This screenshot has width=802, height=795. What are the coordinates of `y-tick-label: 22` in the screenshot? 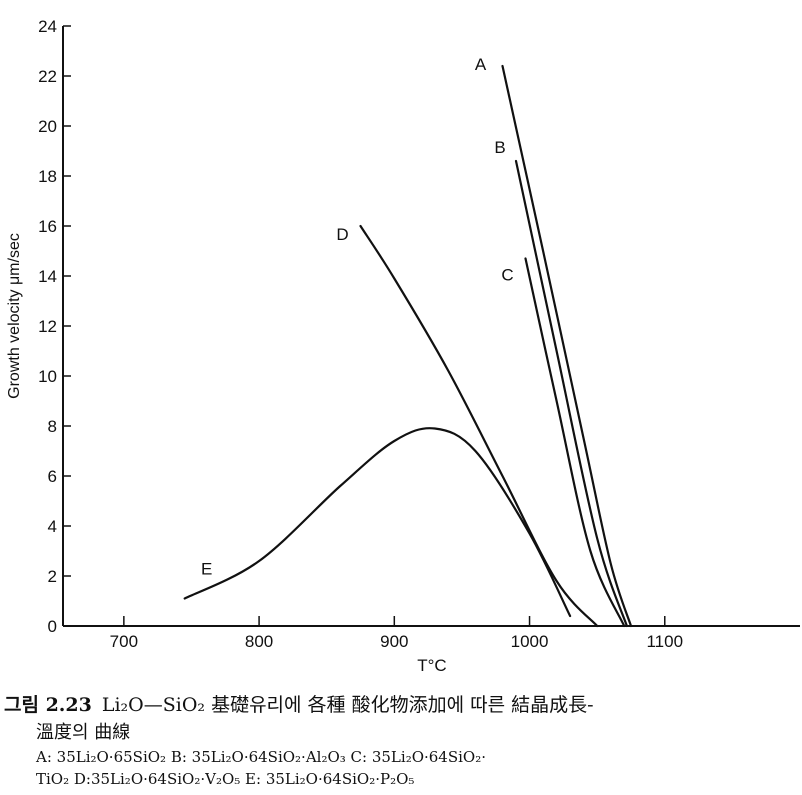 It's located at (47, 76).